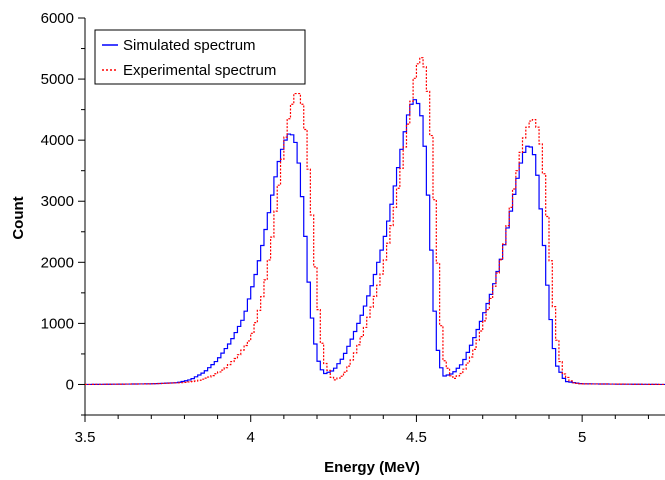 This screenshot has height=480, width=665. I want to click on x-tick-label: 5, so click(582, 437).